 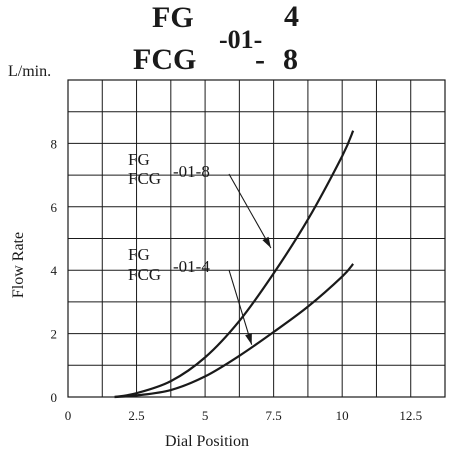 What do you see at coordinates (291, 16) in the screenshot?
I see `title-line1-right: 4` at bounding box center [291, 16].